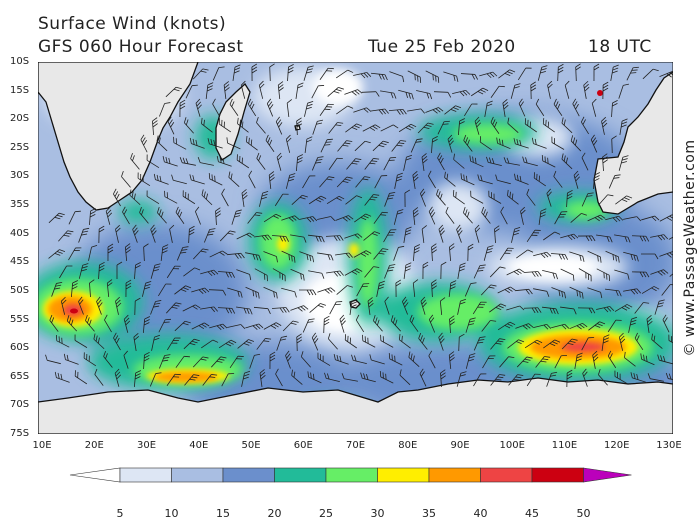 The height and width of the screenshot is (525, 700). What do you see at coordinates (532, 513) in the screenshot?
I see `legend-label: 45` at bounding box center [532, 513].